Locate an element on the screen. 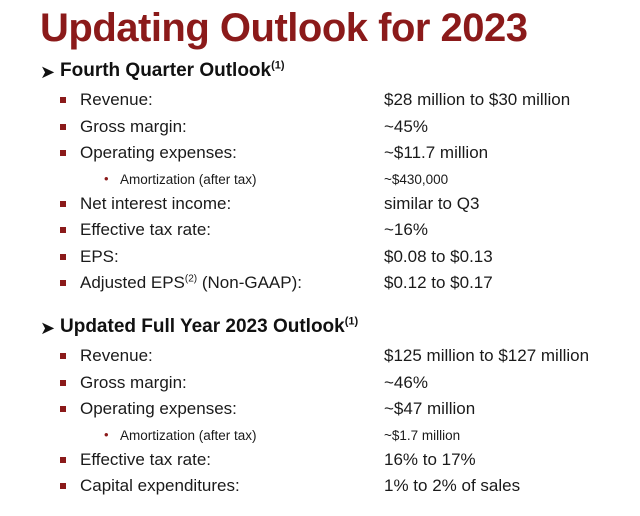 The height and width of the screenshot is (516, 640). section-header: ➤ Updated Full Year 2023 Outlook(1) is located at coordinates (335, 330).